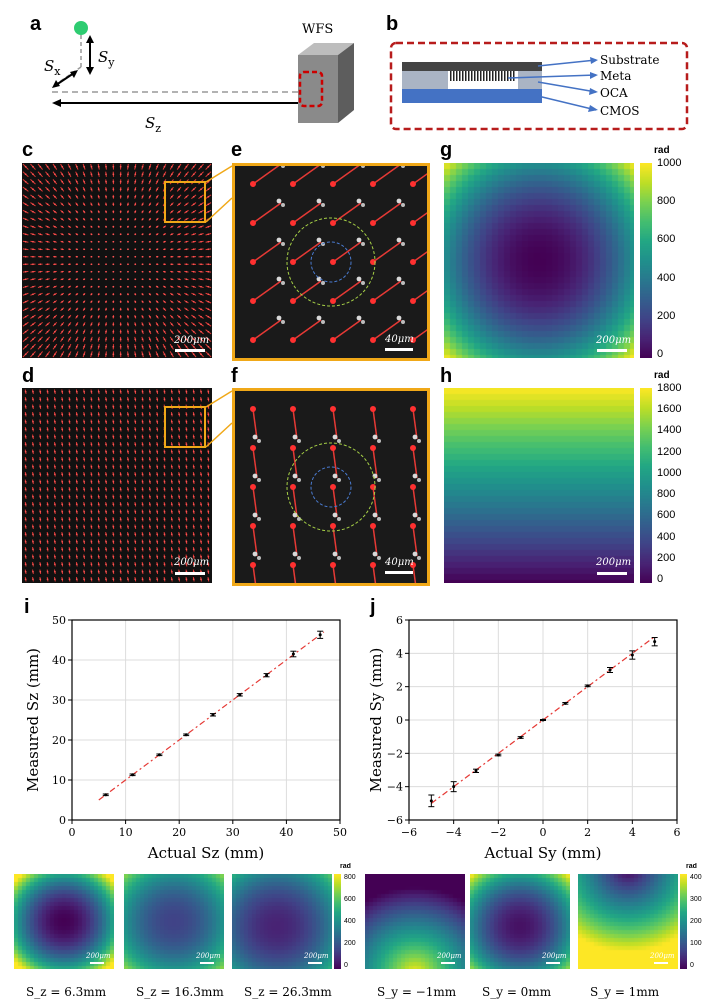  What do you see at coordinates (472, 66) in the screenshot?
I see `substrate-layer` at bounding box center [472, 66].